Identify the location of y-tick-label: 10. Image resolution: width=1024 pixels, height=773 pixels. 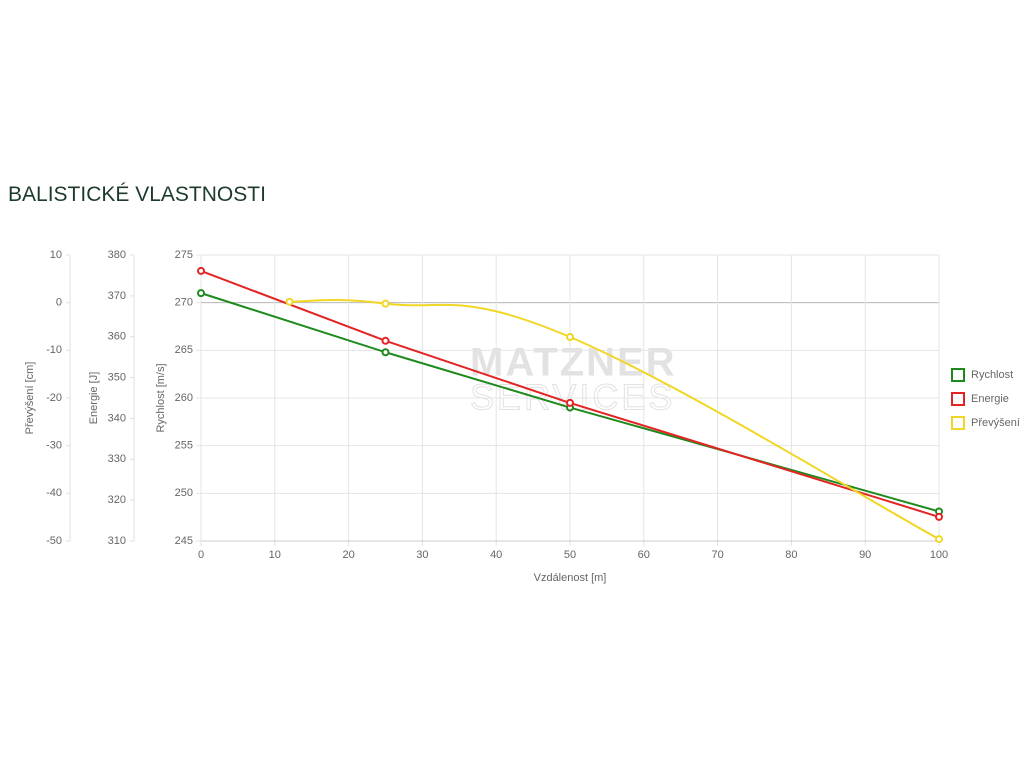
(56, 255).